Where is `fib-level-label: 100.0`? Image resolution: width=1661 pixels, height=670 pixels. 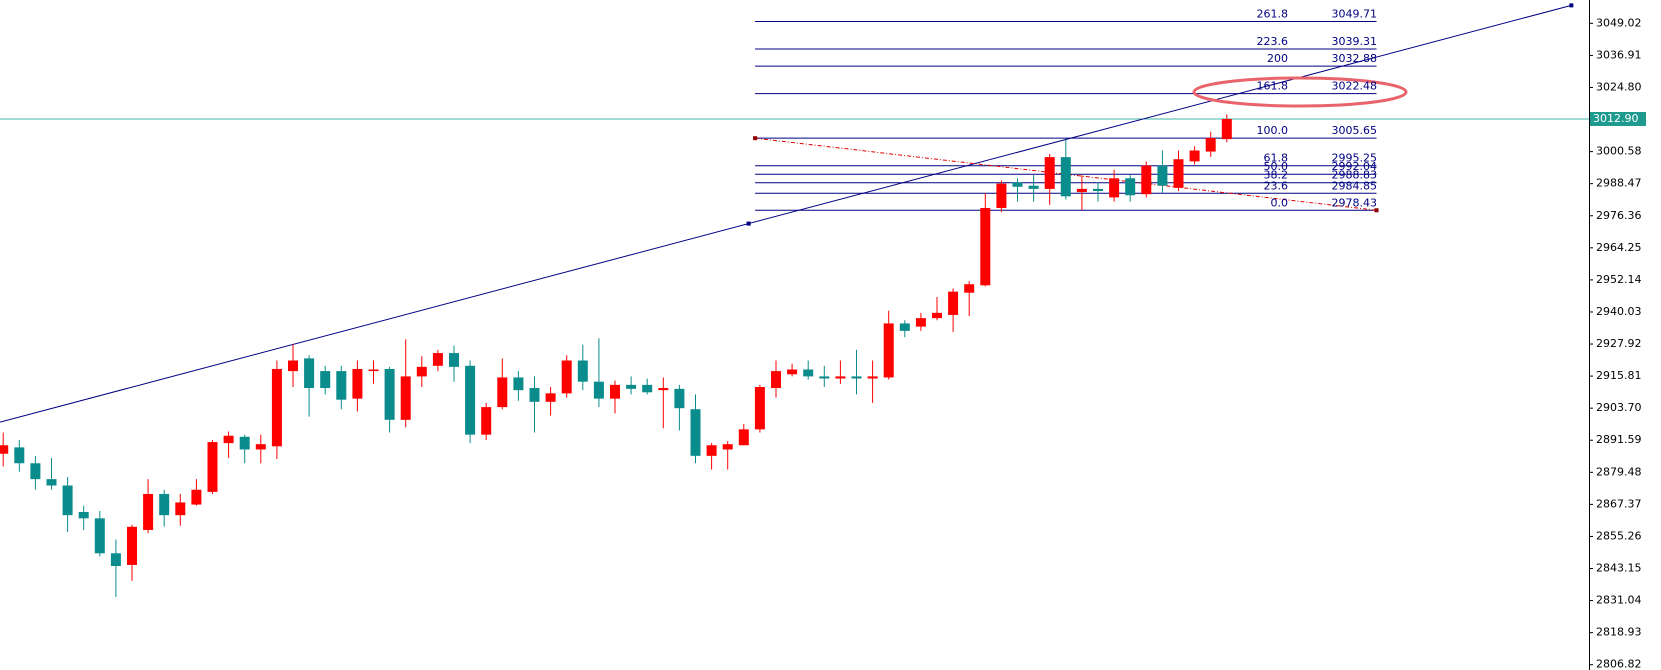 fib-level-label: 100.0 is located at coordinates (1273, 130).